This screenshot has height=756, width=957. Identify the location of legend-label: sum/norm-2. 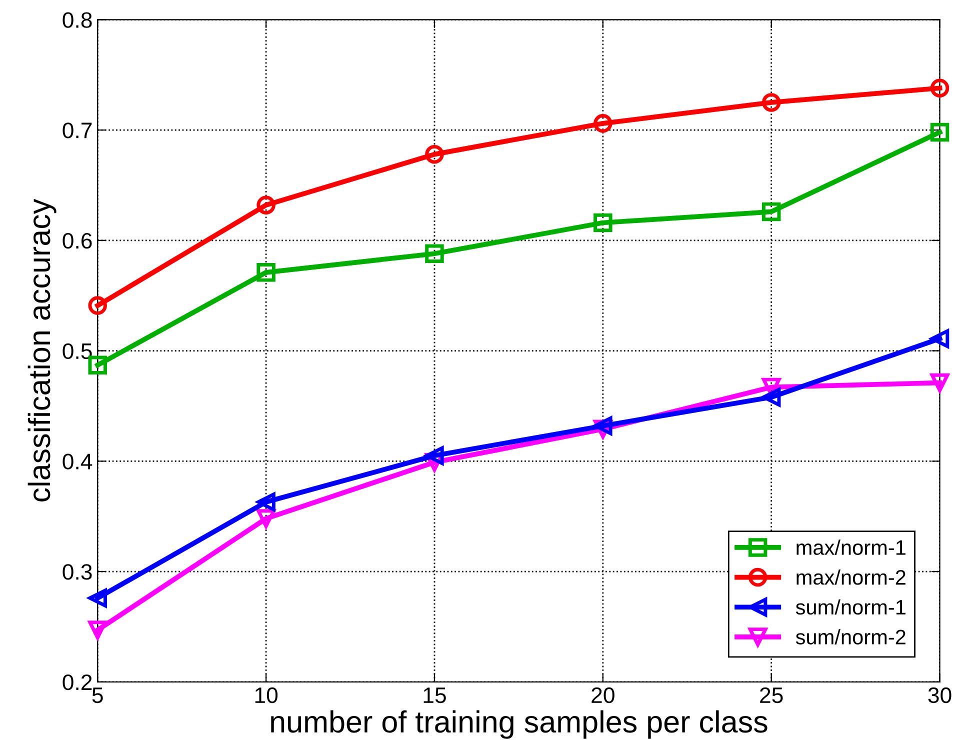
(851, 636).